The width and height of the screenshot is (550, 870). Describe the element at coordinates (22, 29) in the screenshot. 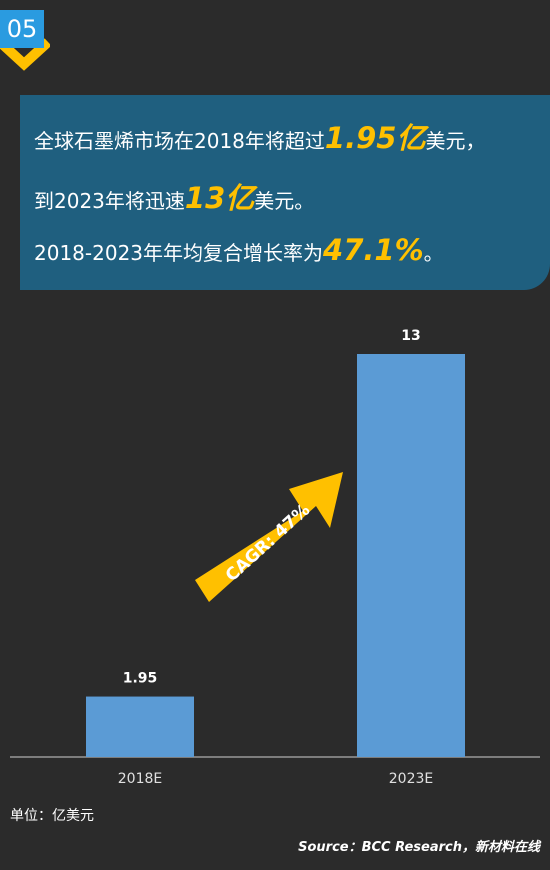

I see `section-number: 05` at that location.